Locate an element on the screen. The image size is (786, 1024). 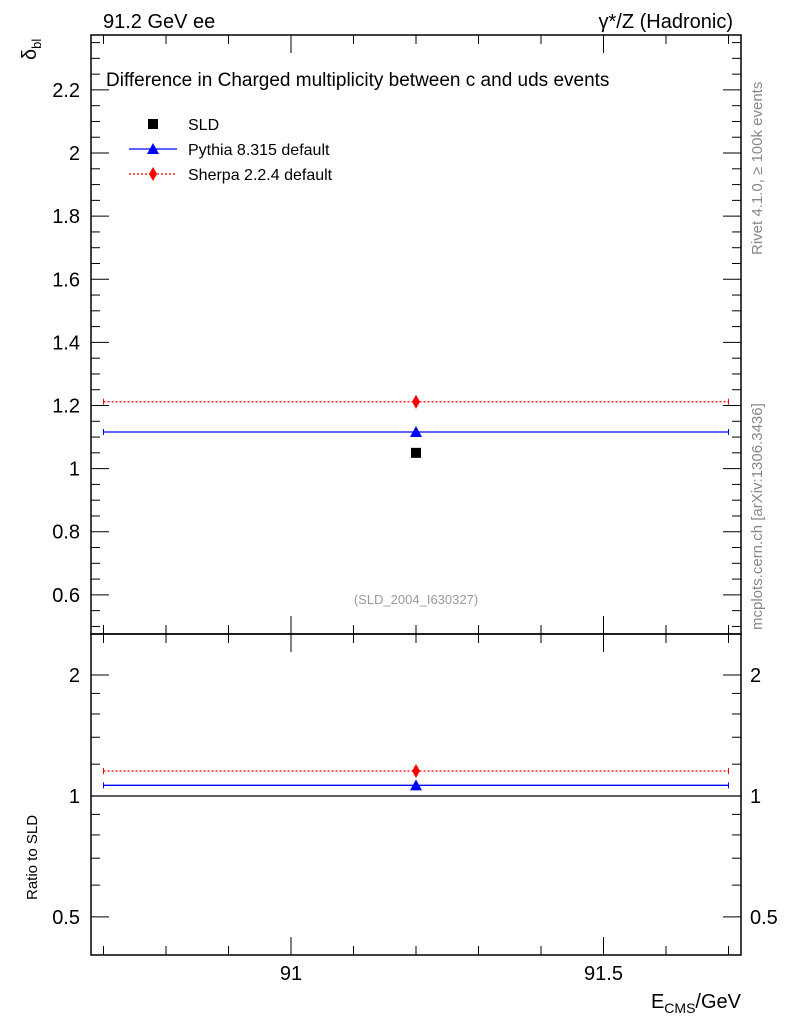
y-tick-label: 2 is located at coordinates (74, 154).